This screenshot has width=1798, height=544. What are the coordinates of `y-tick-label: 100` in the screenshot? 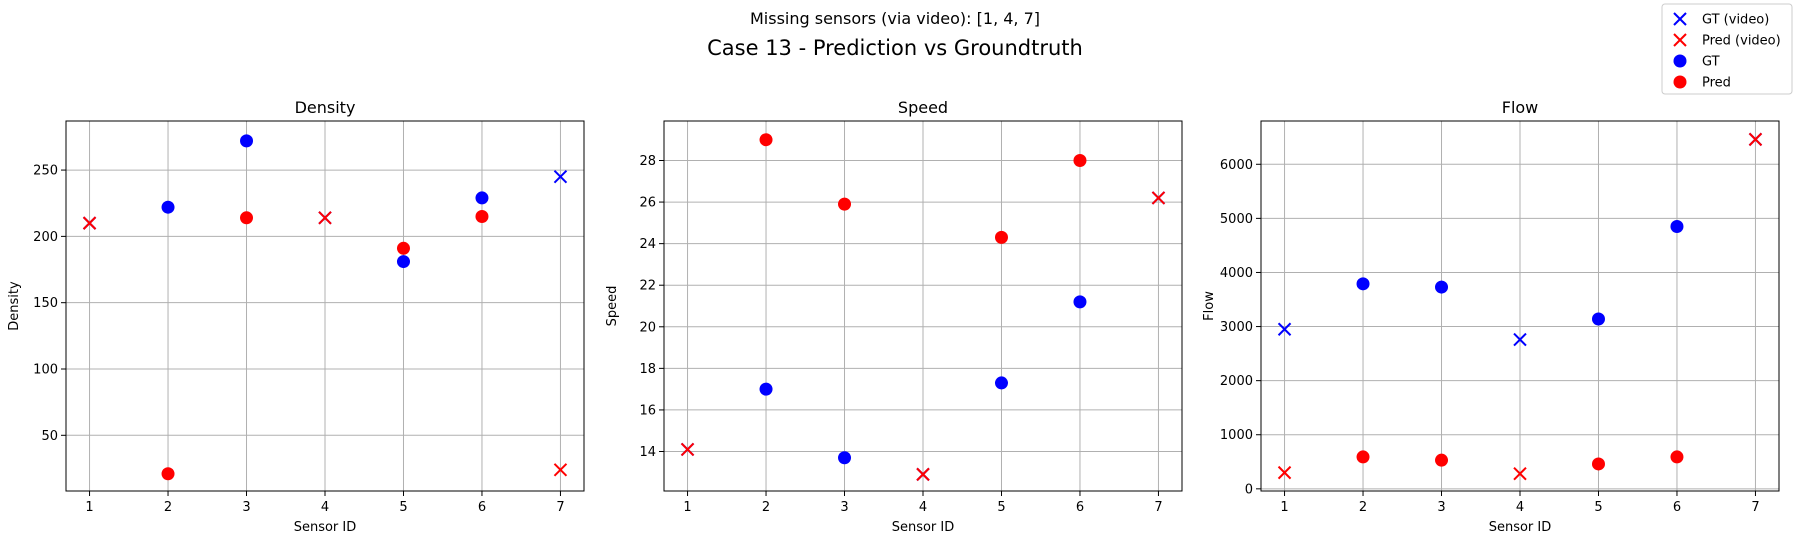 It's located at (45, 369).